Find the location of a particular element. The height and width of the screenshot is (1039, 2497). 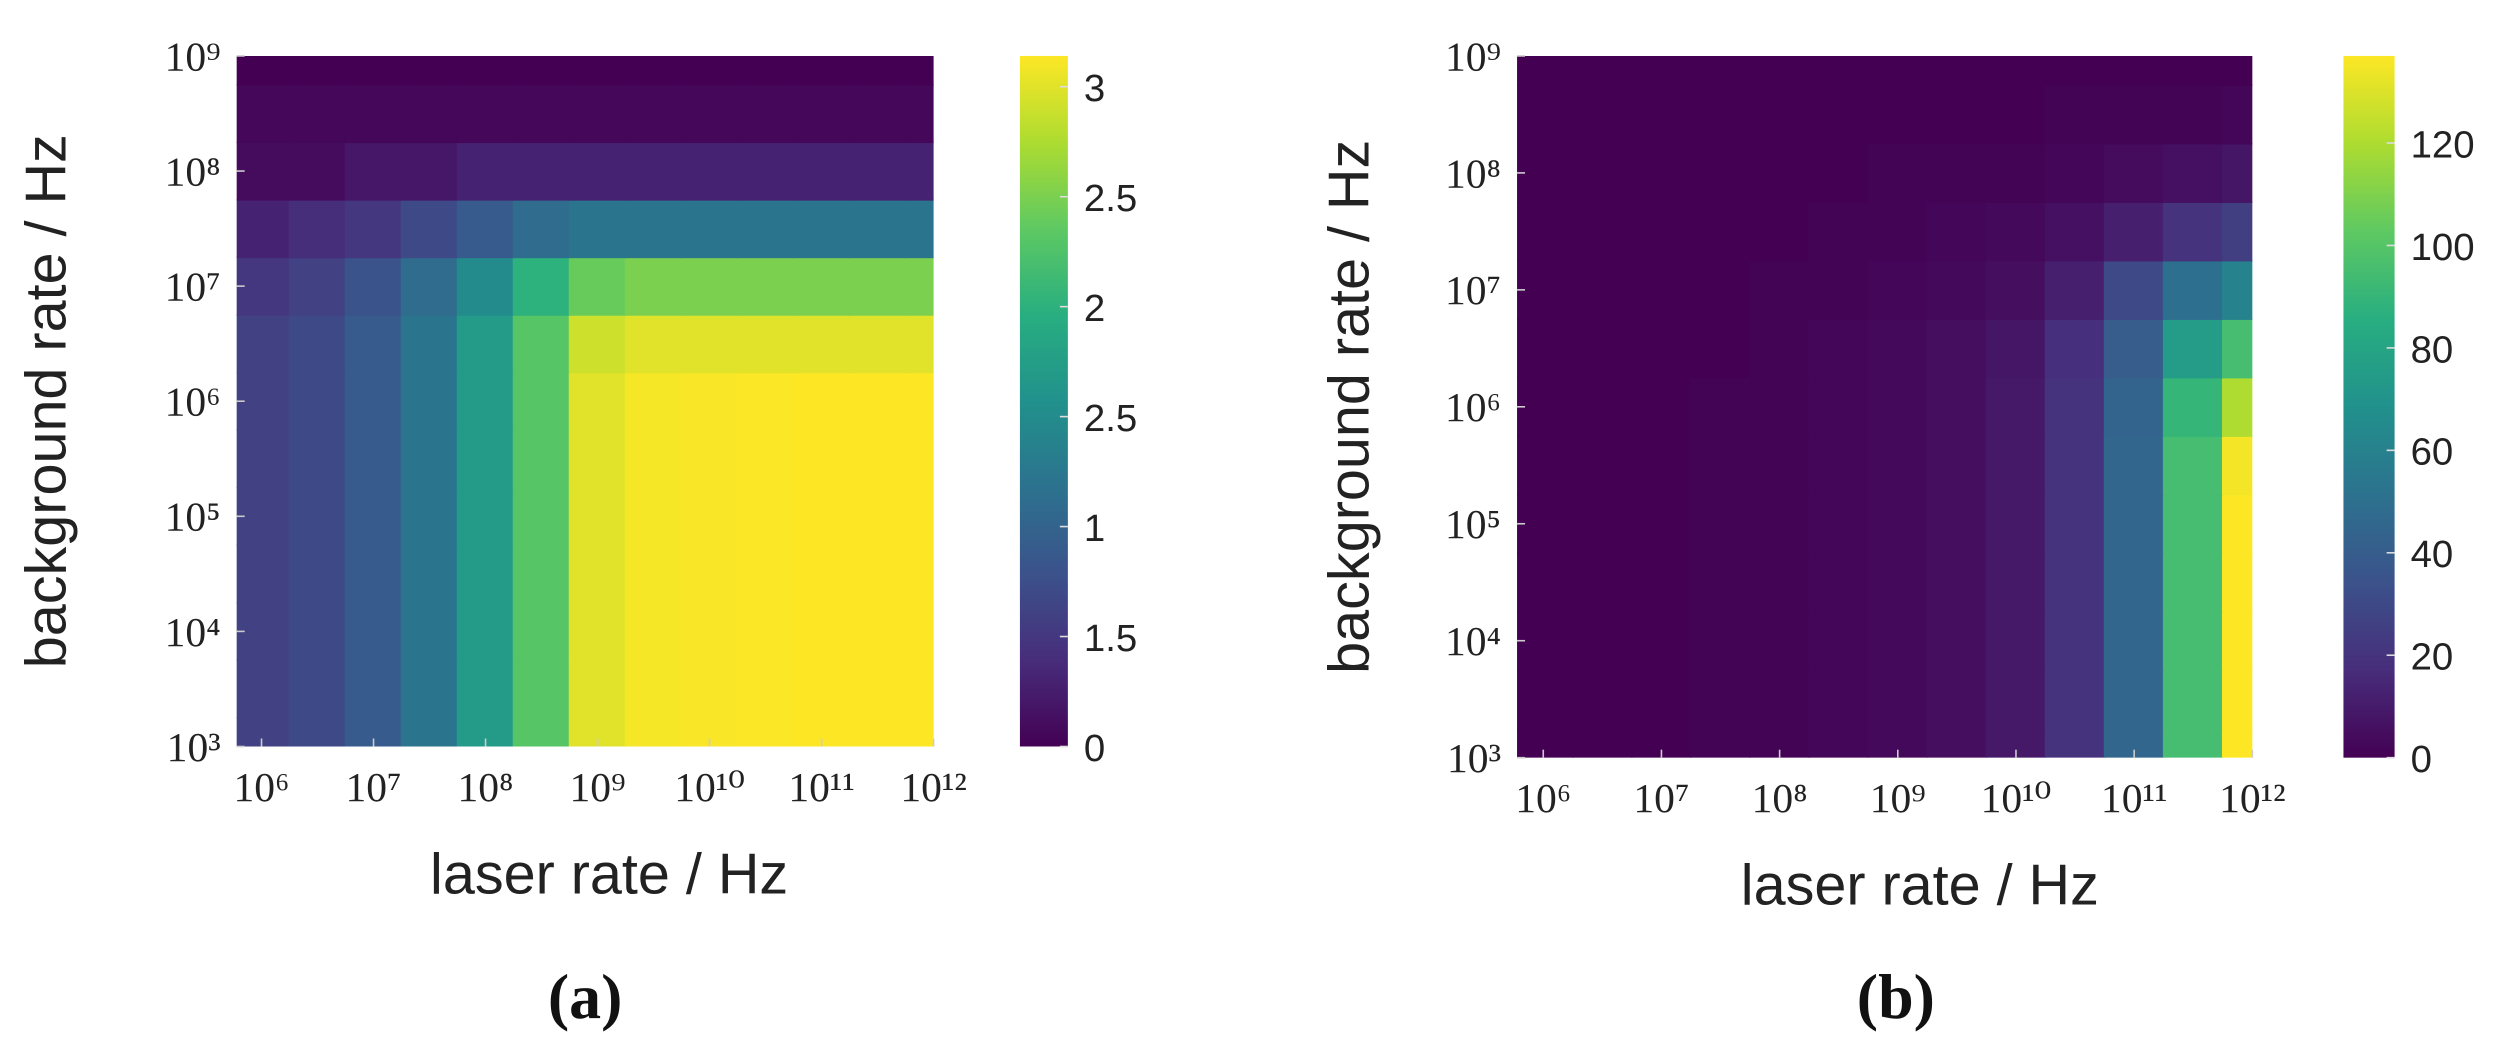

colorbar-tick-label: 0 is located at coordinates (2421, 759).